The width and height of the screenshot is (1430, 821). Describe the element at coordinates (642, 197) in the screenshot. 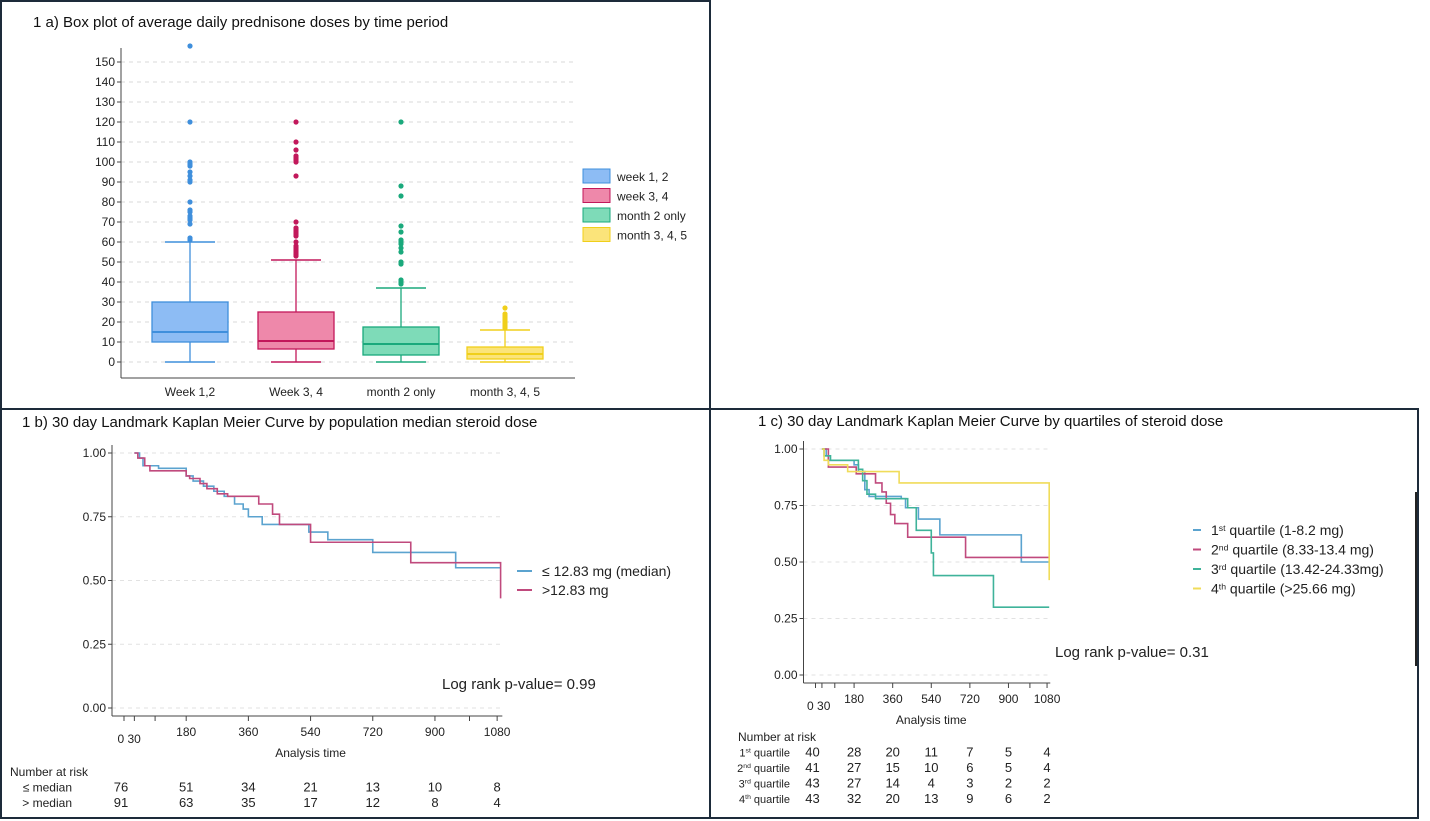

I see `legend-label: week 3, 4` at that location.